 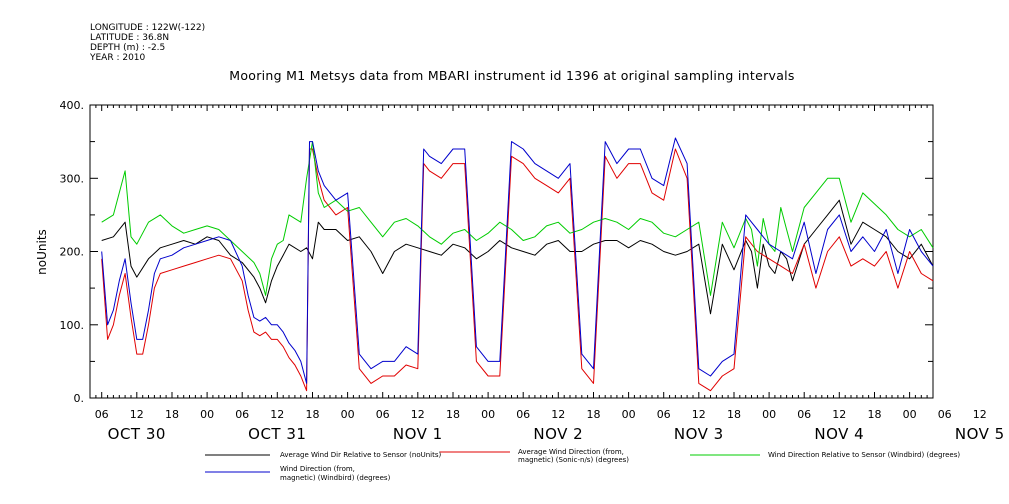 I want to click on x-day-label: NOV 1, so click(x=418, y=434).